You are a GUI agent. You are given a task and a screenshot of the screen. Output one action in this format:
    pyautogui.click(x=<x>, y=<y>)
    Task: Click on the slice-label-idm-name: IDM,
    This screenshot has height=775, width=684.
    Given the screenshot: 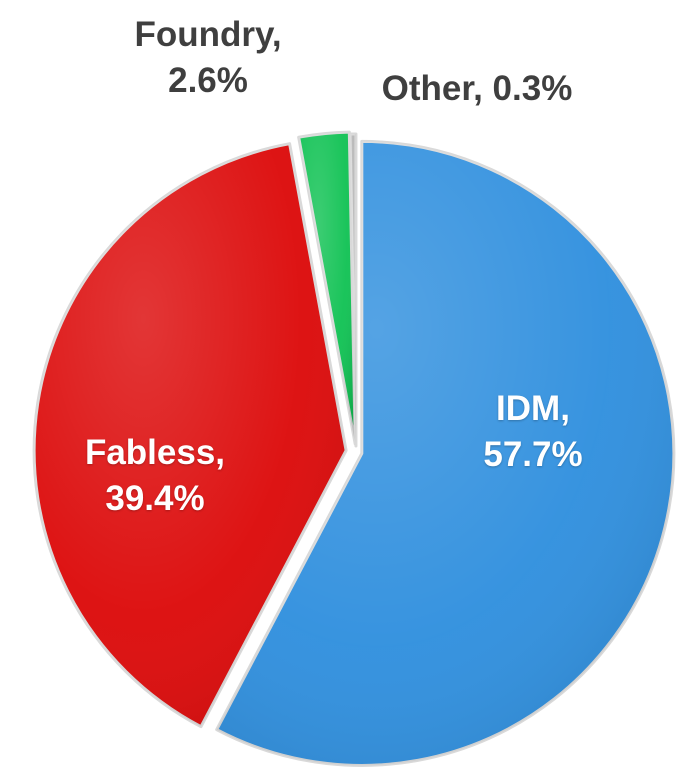 What is the action you would take?
    pyautogui.click(x=533, y=408)
    